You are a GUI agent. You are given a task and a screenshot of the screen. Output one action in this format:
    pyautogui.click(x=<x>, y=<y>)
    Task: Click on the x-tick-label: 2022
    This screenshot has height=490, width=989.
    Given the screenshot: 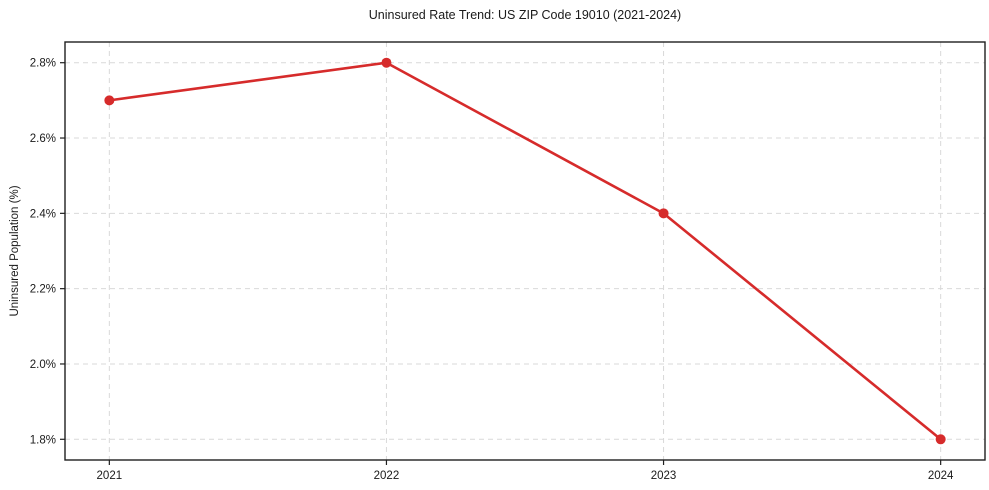 What is the action you would take?
    pyautogui.click(x=387, y=476)
    